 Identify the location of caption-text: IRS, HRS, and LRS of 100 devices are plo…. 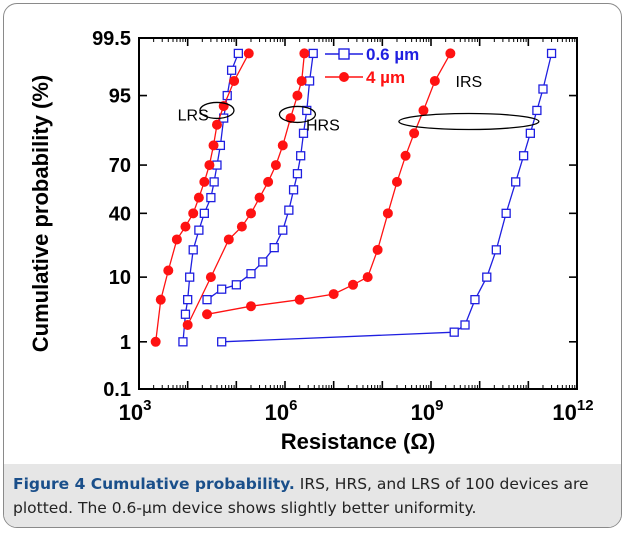
(301, 496).